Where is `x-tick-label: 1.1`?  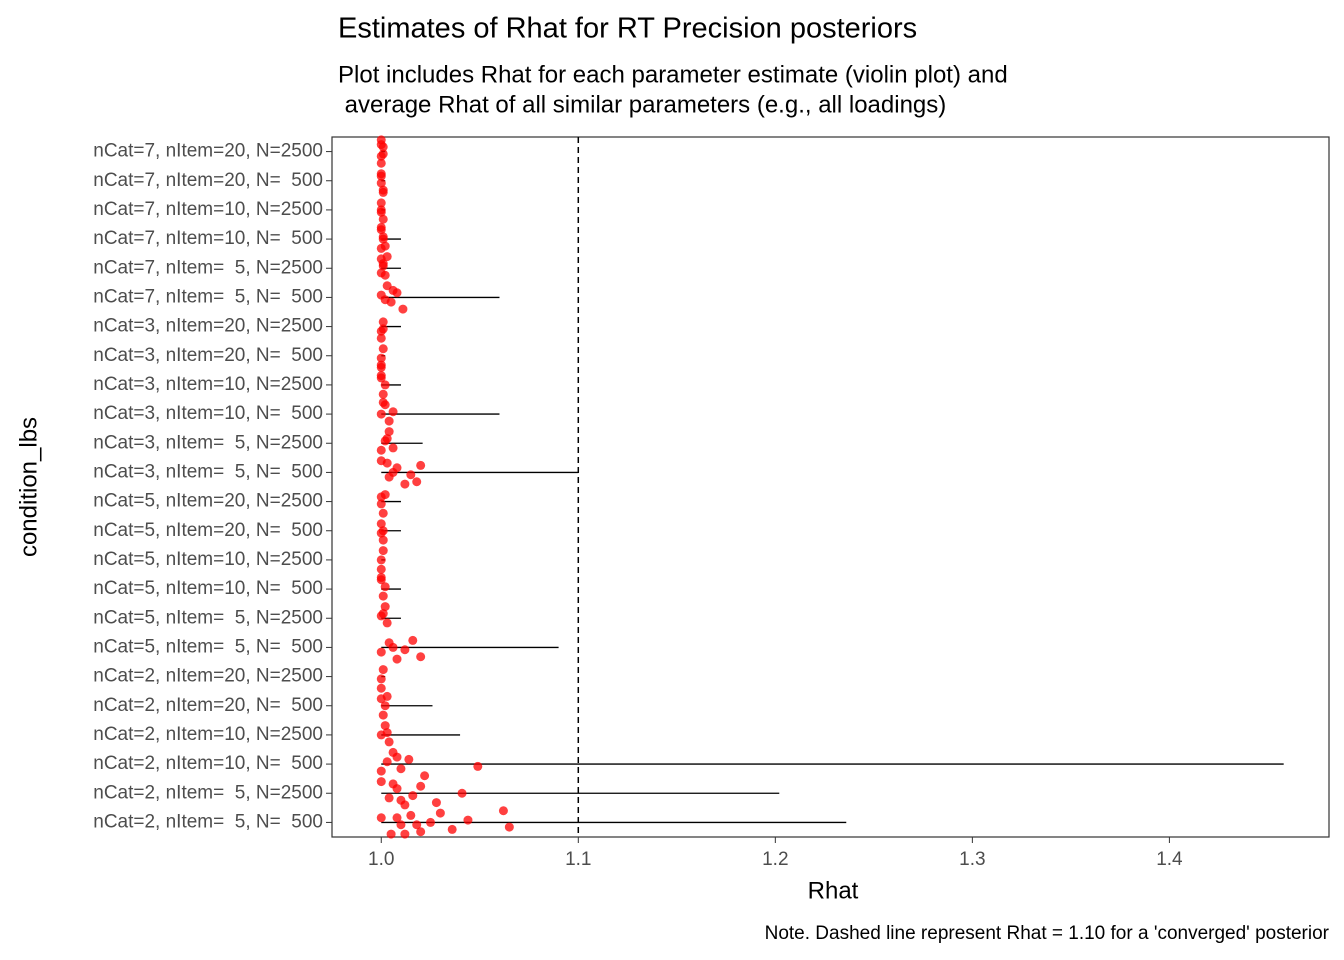 x-tick-label: 1.1 is located at coordinates (578, 859).